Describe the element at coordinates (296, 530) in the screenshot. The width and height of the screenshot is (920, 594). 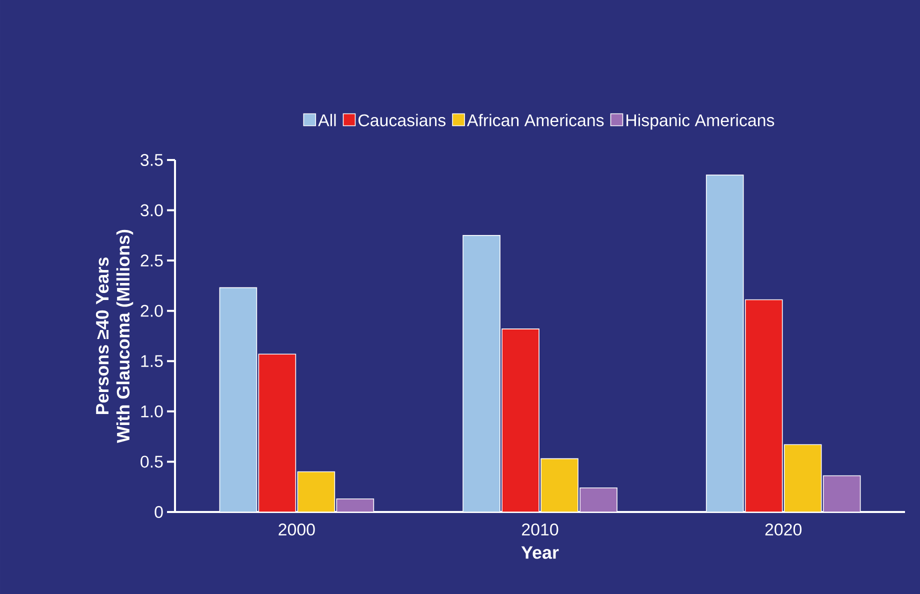
I see `x-tick-label: 2000` at that location.